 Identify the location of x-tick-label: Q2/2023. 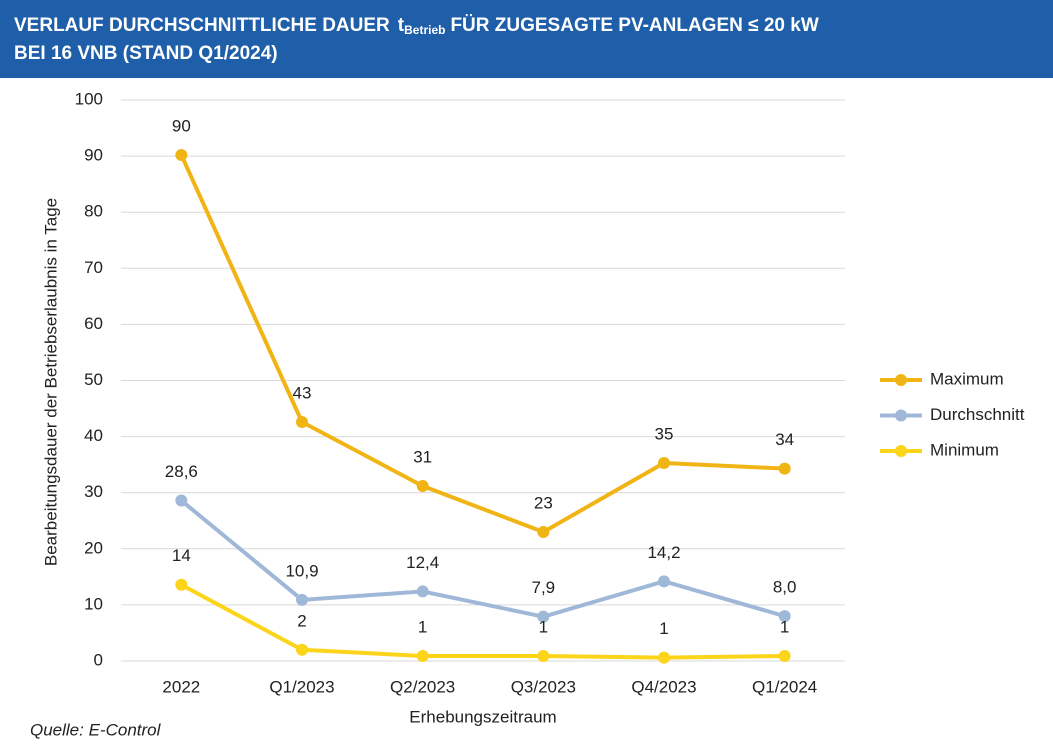
(422, 686).